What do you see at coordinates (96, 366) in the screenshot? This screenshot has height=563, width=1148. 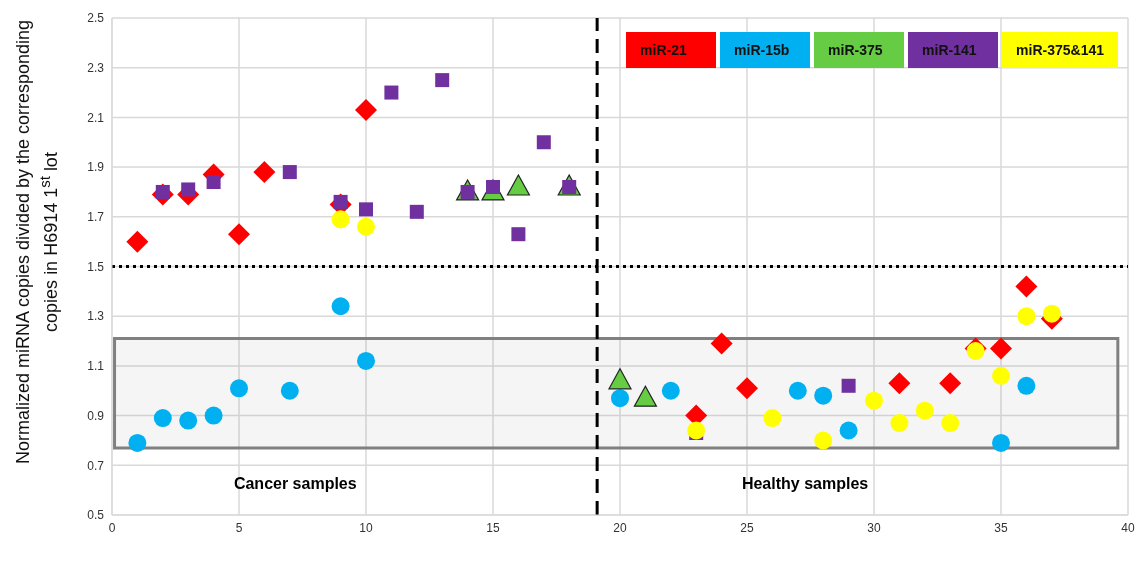 I see `y-tick-label: 1.1` at bounding box center [96, 366].